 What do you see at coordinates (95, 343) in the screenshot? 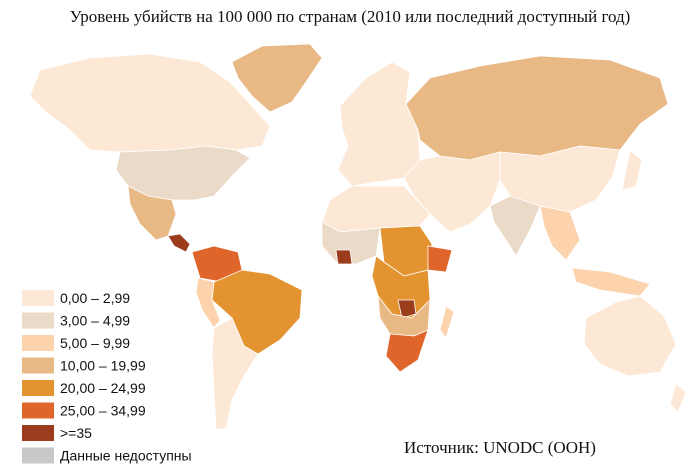
I see `legend-label: 5,00 – 9,99` at bounding box center [95, 343].